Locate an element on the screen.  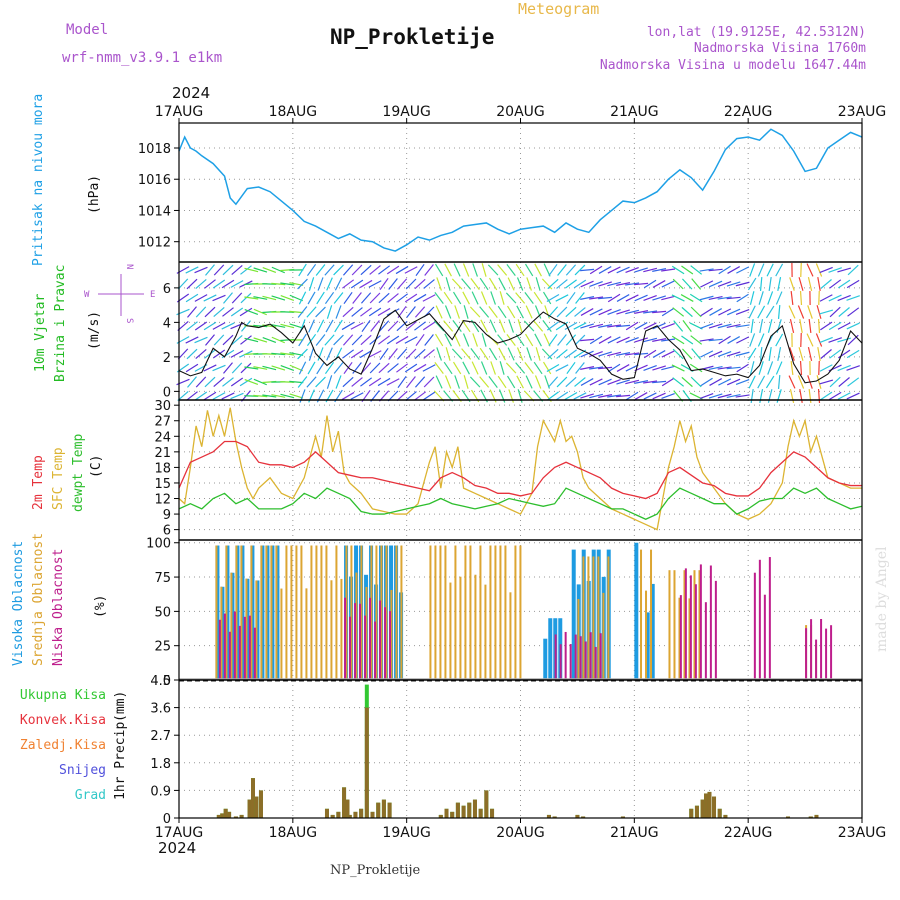
ytick-label: 4.5 is located at coordinates (160, 681).